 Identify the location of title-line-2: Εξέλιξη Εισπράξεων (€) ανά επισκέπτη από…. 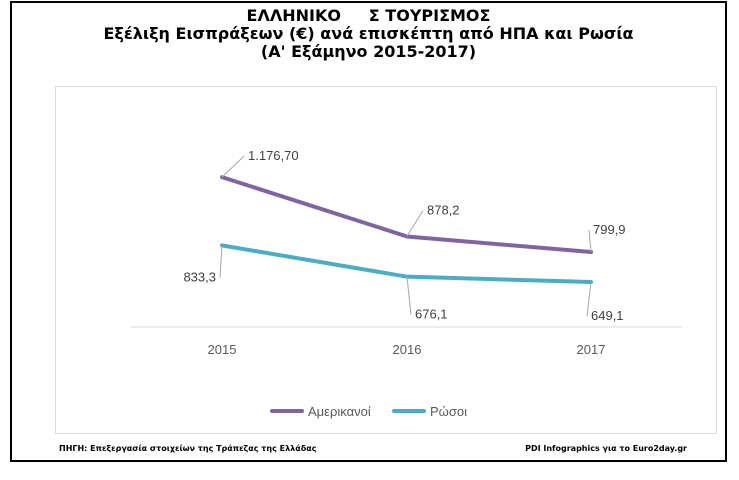
(368, 33).